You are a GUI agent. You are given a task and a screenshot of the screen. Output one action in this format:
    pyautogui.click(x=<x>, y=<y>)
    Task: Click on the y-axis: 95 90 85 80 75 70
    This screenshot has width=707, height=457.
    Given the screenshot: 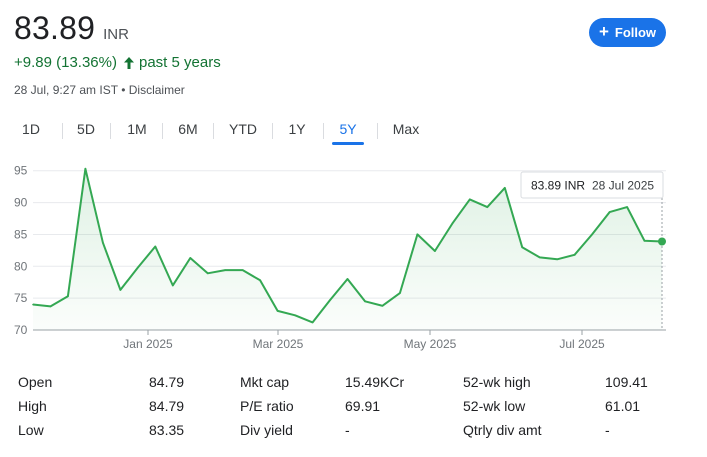 What is the action you would take?
    pyautogui.click(x=21, y=250)
    